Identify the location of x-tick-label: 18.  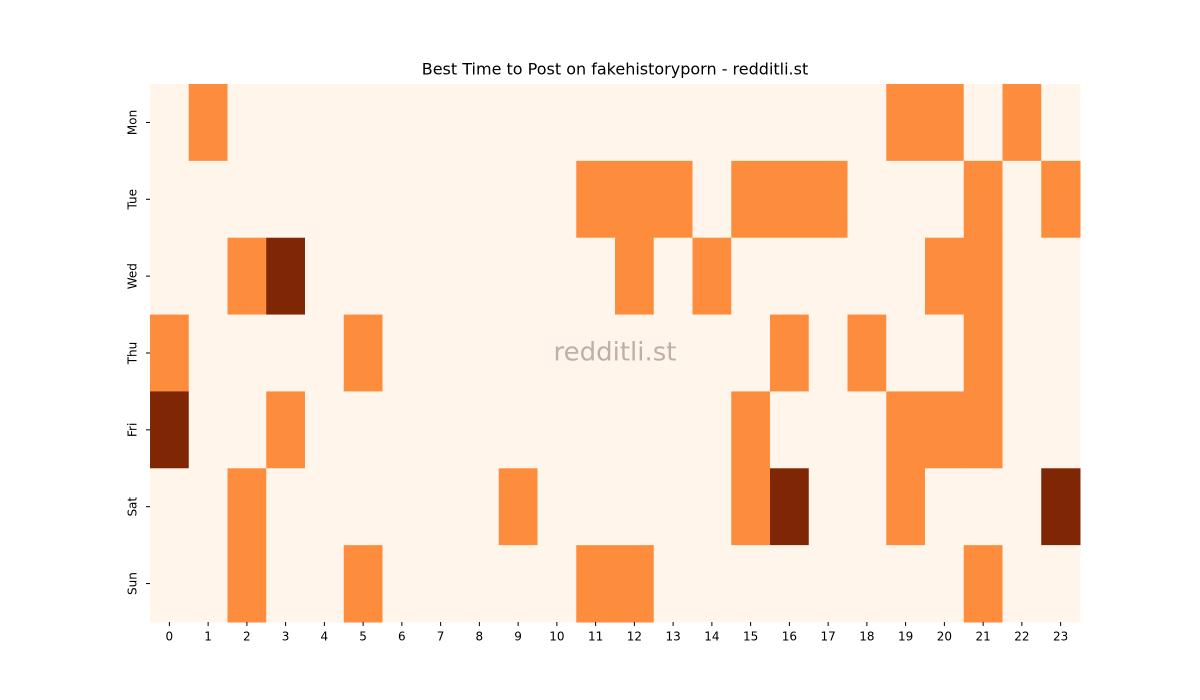
(866, 637).